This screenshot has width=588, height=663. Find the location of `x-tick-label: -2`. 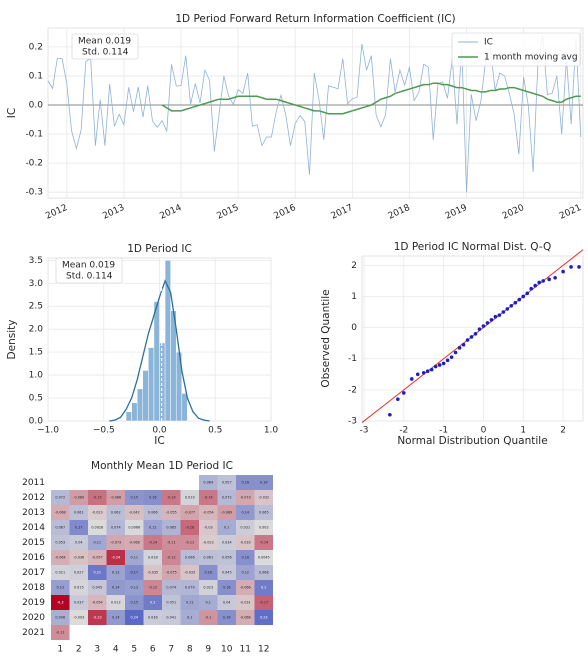

x-tick-label: -2 is located at coordinates (403, 431).